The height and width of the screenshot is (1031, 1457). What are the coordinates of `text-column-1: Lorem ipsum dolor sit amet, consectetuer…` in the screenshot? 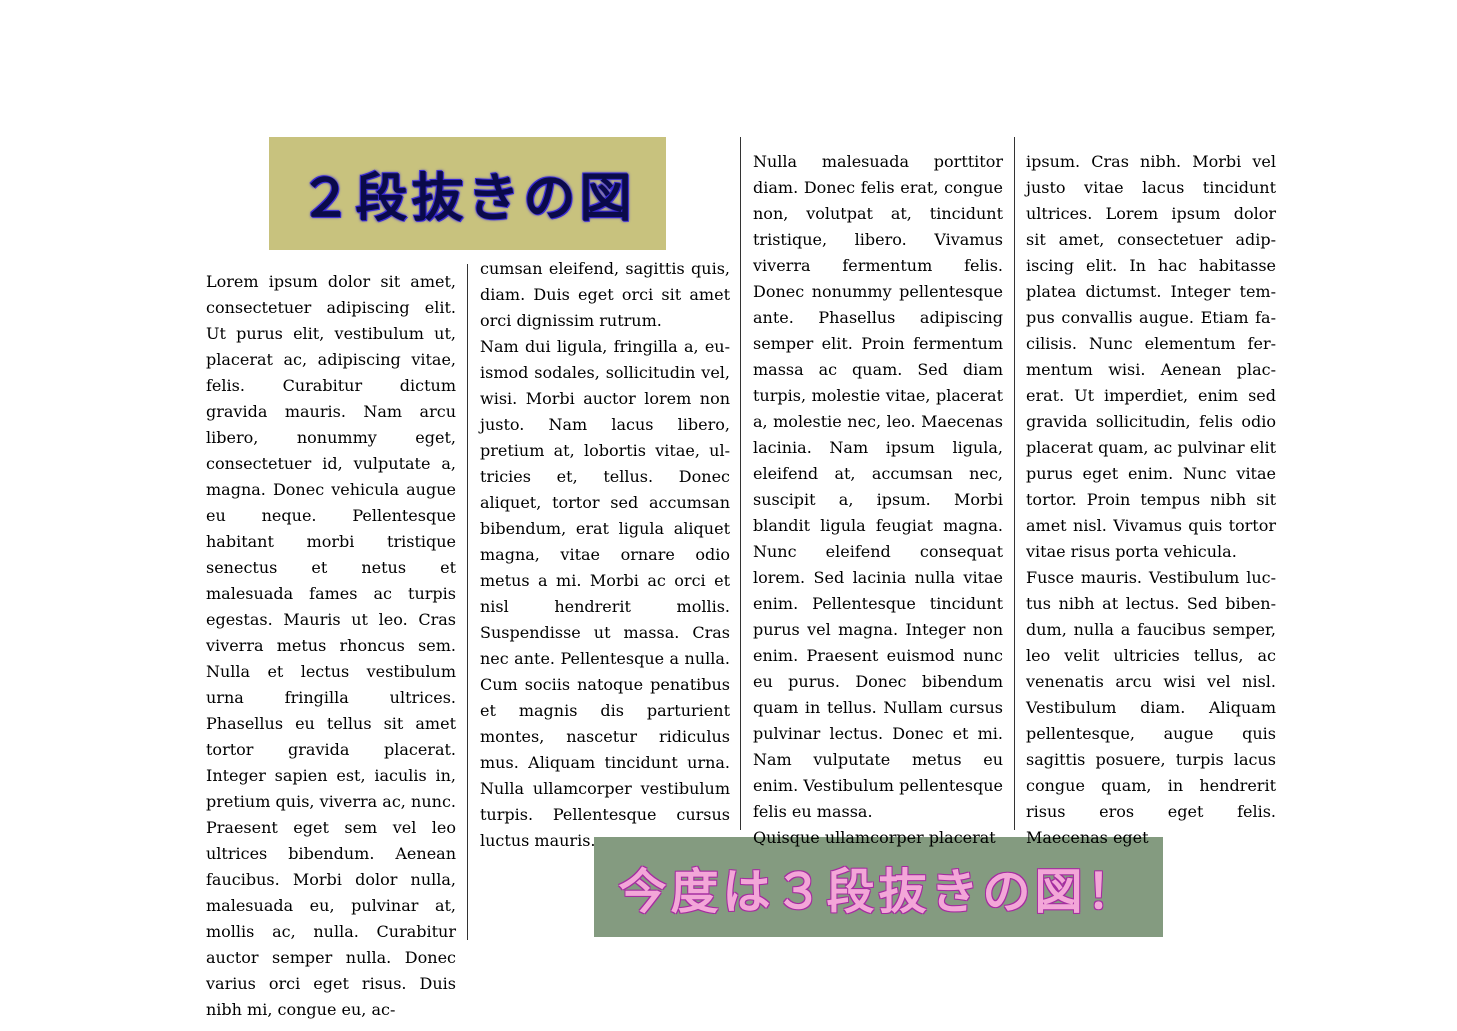 It's located at (331, 646).